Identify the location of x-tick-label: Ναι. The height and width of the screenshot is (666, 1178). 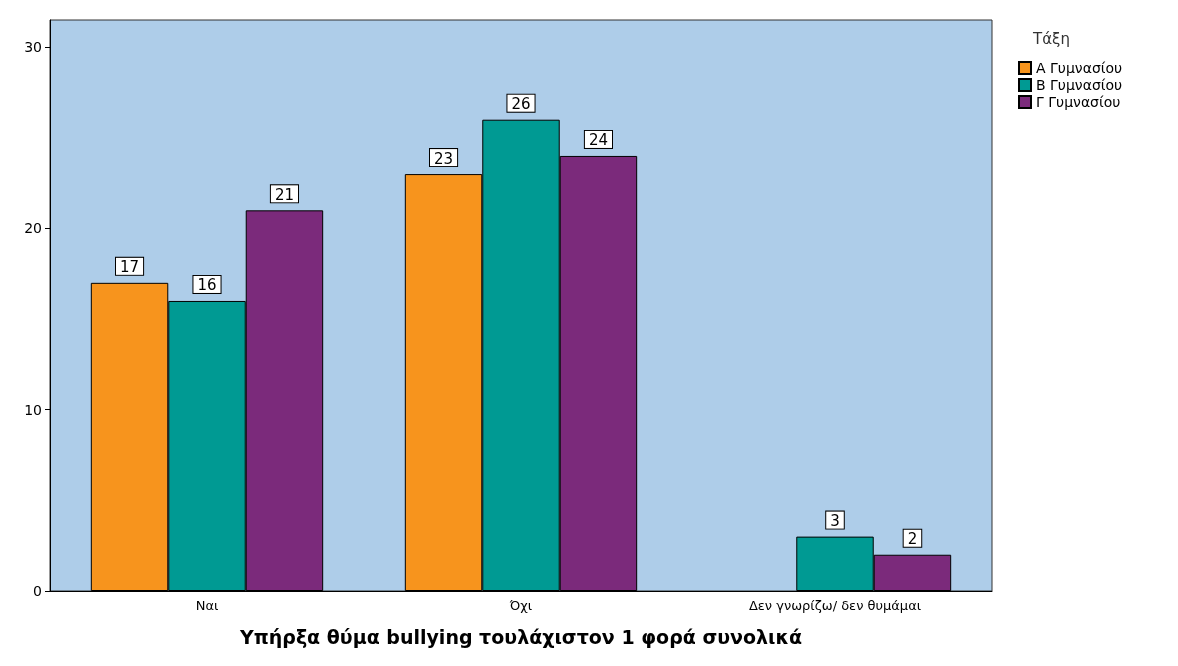
(207, 605).